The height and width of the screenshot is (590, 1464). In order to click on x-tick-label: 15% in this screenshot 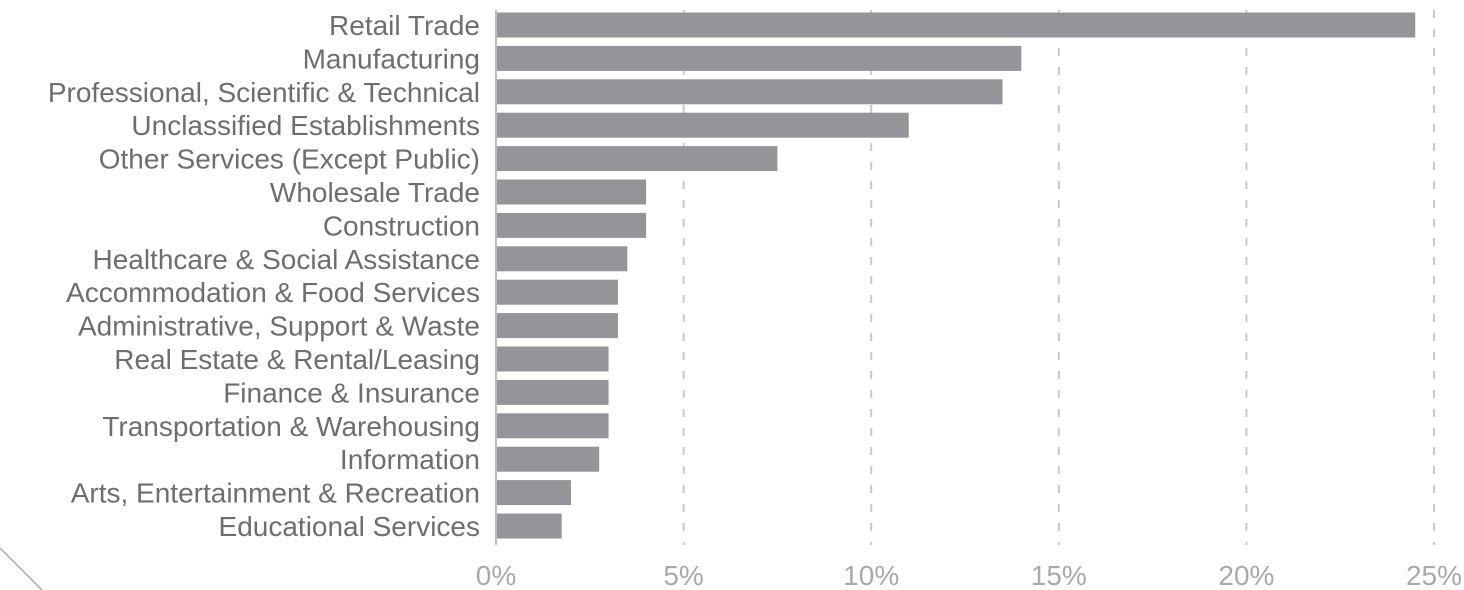, I will do `click(1059, 575)`.